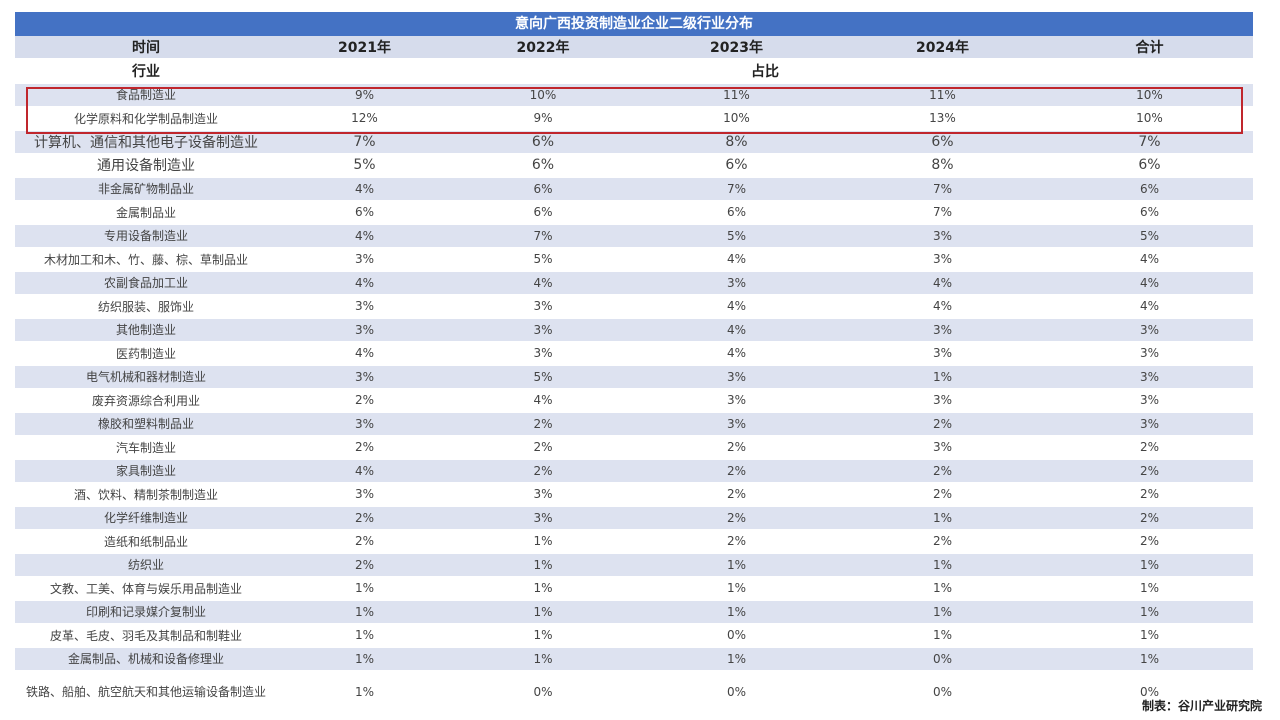 Image resolution: width=1280 pixels, height=720 pixels. What do you see at coordinates (146, 447) in the screenshot?
I see `industry-cell: 汽车制造业` at bounding box center [146, 447].